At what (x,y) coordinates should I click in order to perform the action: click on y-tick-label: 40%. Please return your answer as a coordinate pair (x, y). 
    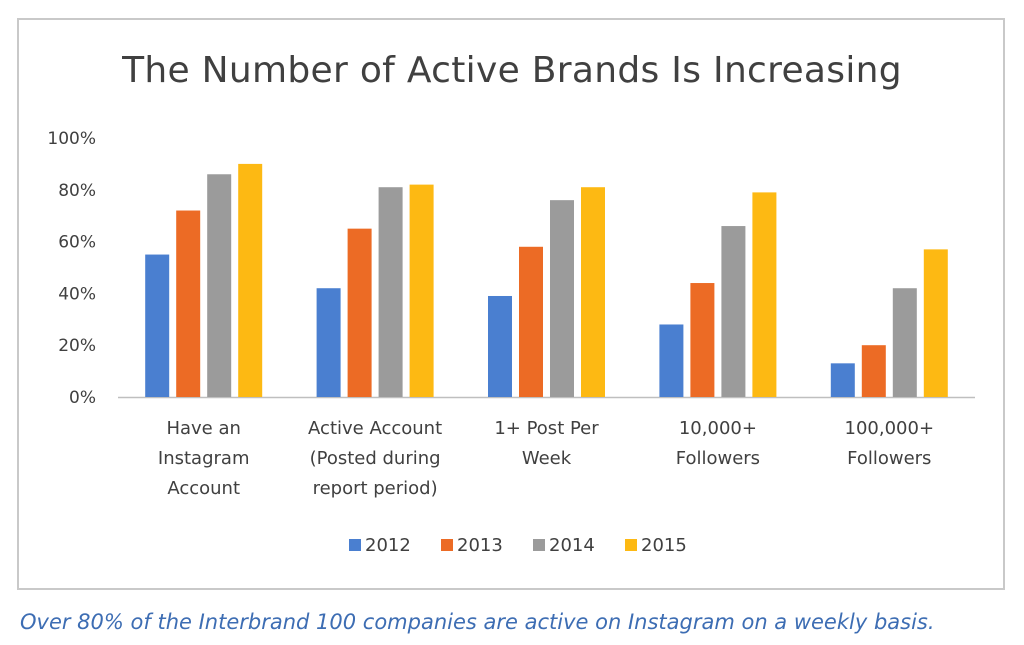
    Looking at the image, I should click on (77, 294).